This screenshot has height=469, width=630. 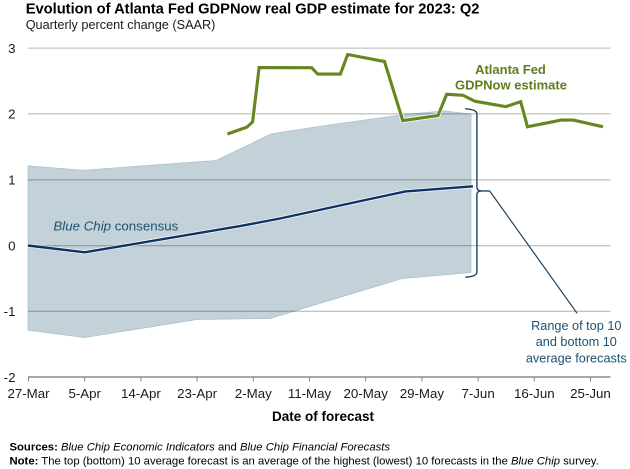 I want to click on svg-text:Quarterly percent change (SAAR: Quarterly percent change (SAAR), so click(x=121, y=25).